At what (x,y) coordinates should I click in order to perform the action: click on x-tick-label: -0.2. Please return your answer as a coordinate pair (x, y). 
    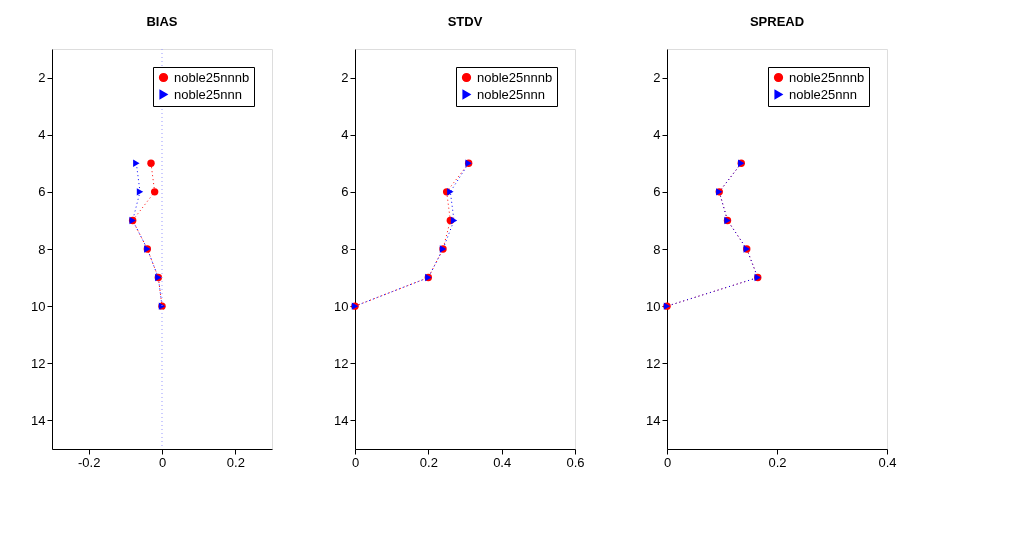
    Looking at the image, I should click on (89, 462).